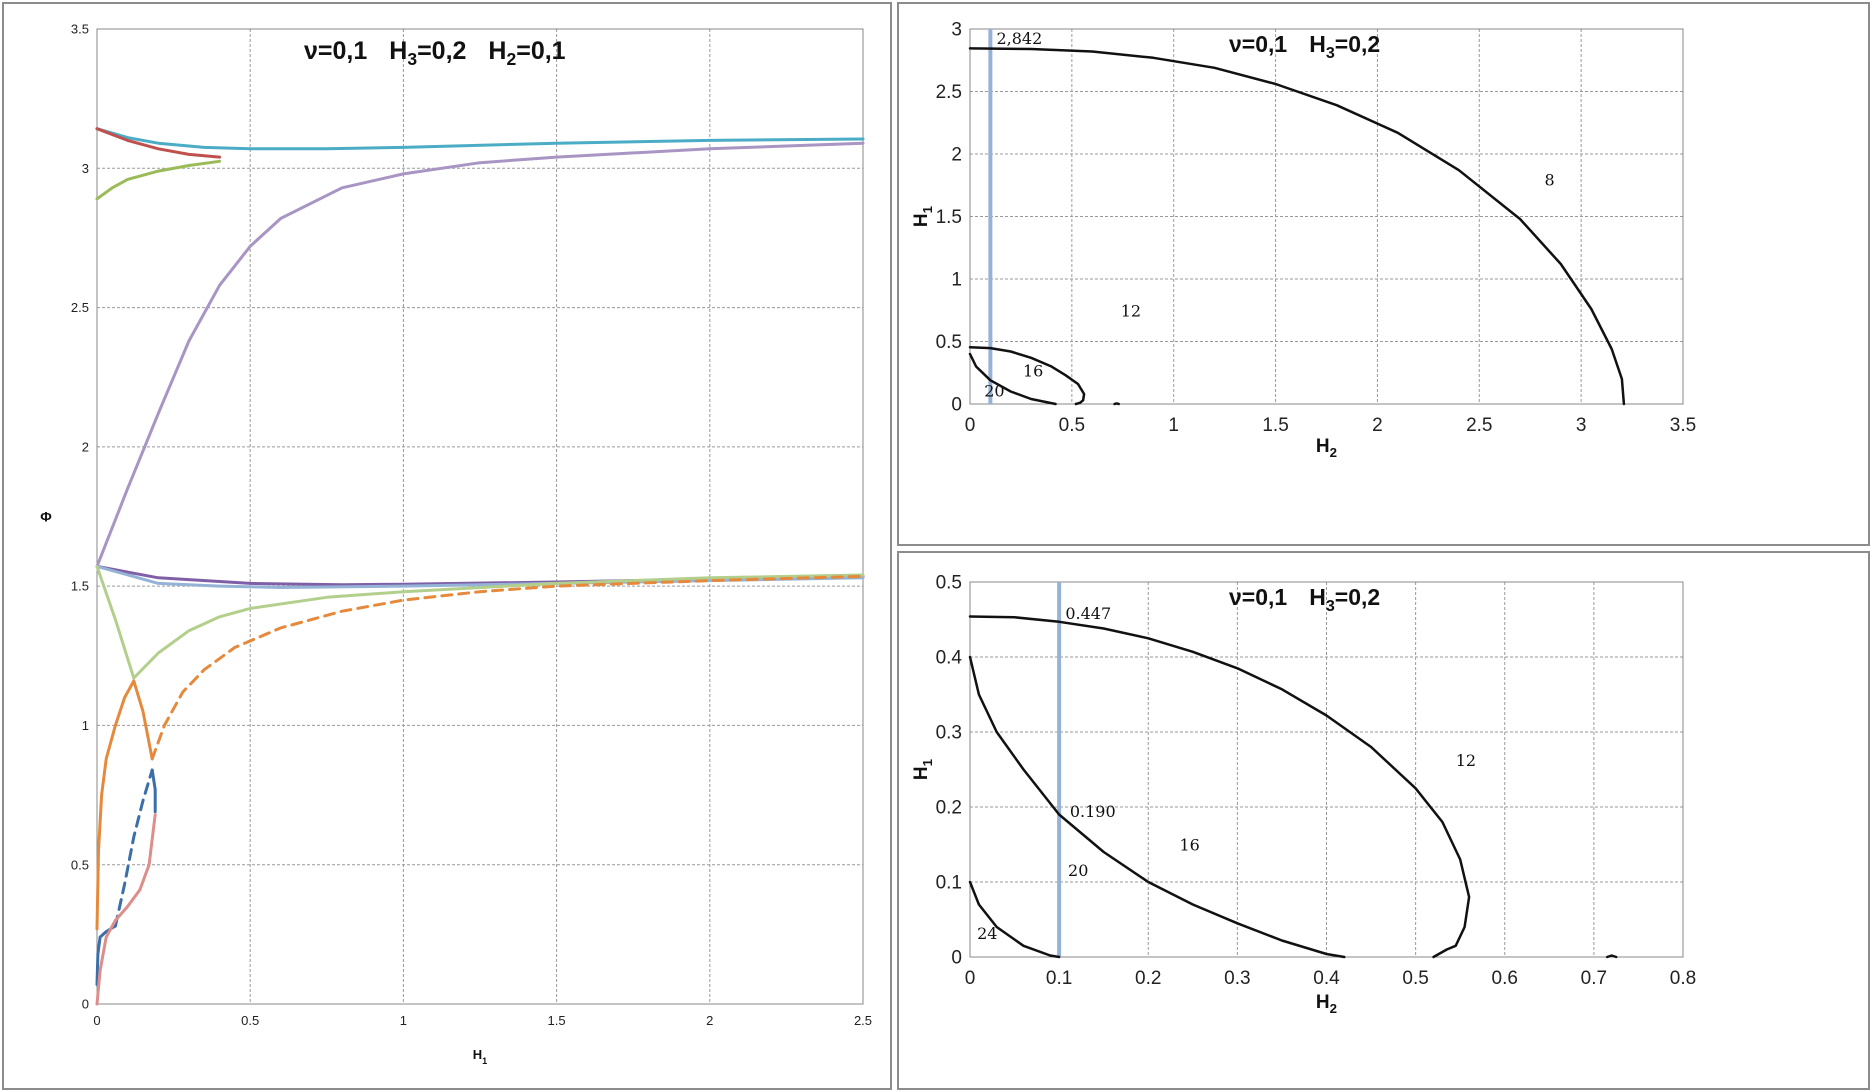 Image resolution: width=1872 pixels, height=1092 pixels. I want to click on x-tick-label: 3.5, so click(1683, 425).